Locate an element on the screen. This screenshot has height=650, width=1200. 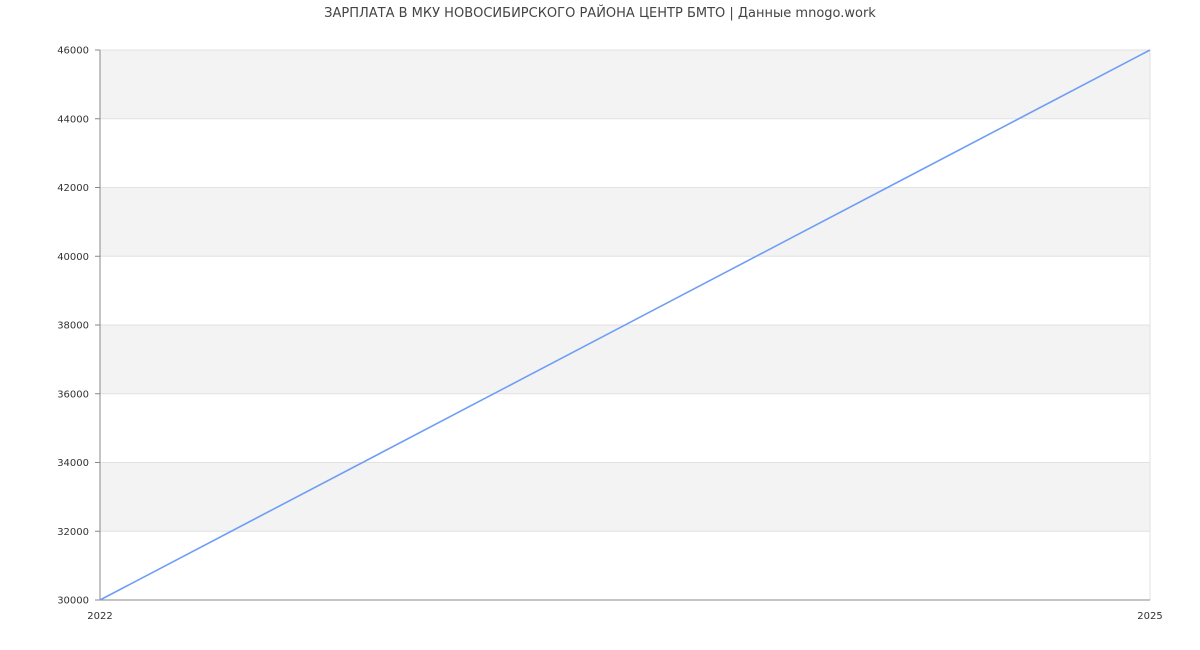
y-tick-label: 42000 is located at coordinates (73, 188).